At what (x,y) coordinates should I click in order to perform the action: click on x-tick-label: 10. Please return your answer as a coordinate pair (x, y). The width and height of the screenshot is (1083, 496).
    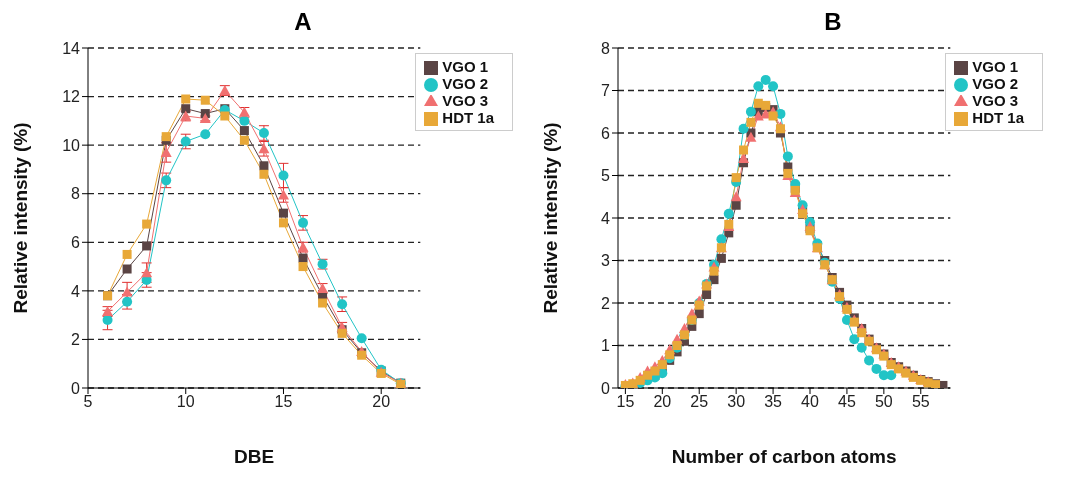
    Looking at the image, I should click on (185, 402).